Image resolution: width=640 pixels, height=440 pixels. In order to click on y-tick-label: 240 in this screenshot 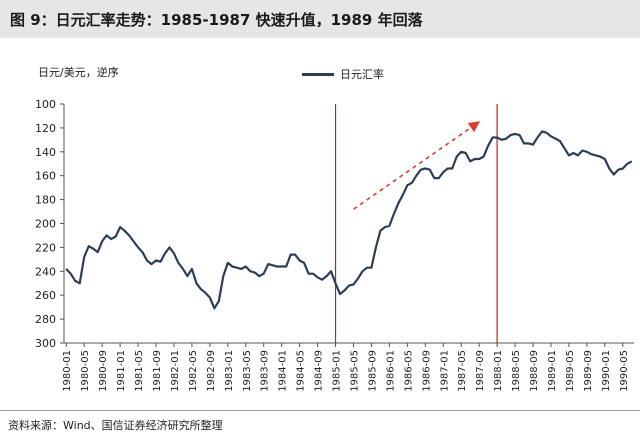, I will do `click(45, 271)`.